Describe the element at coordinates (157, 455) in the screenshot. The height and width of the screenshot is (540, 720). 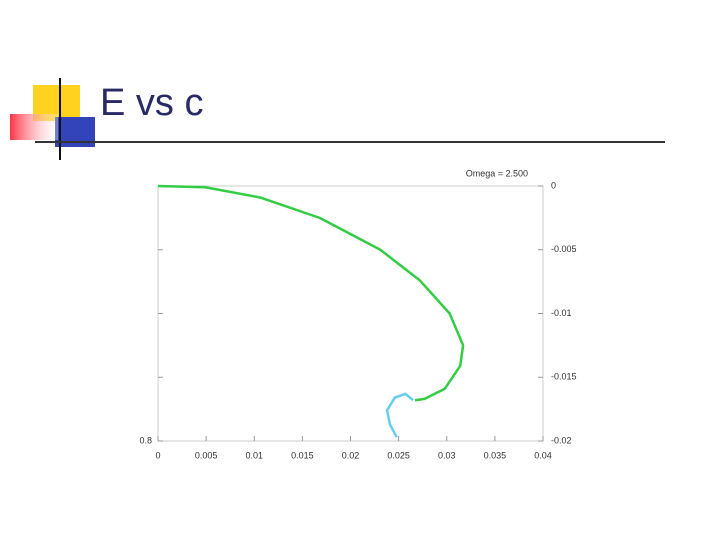
I see `x-tick-label: 0` at that location.